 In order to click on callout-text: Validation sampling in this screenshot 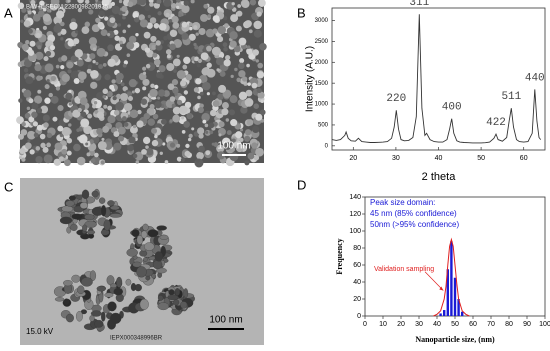, I will do `click(404, 269)`.